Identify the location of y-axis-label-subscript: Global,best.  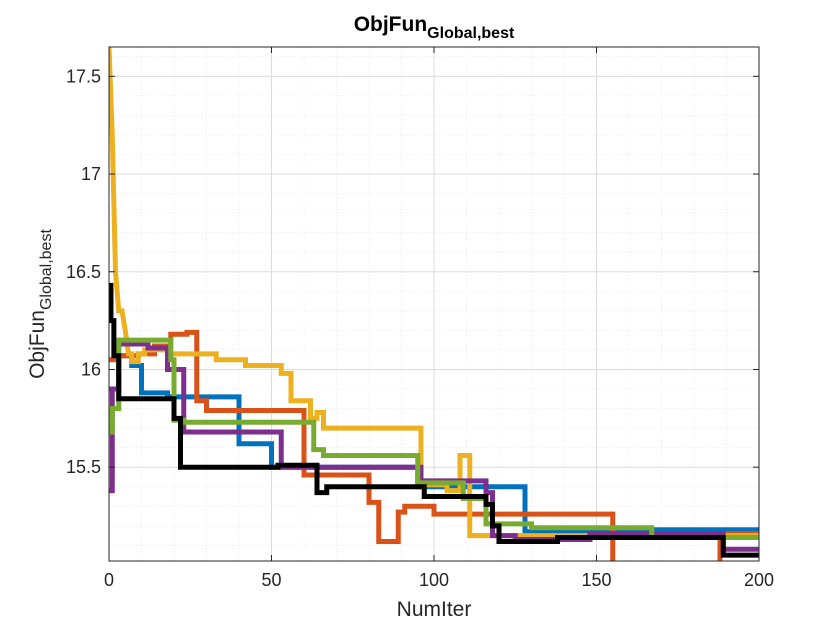
(46, 269).